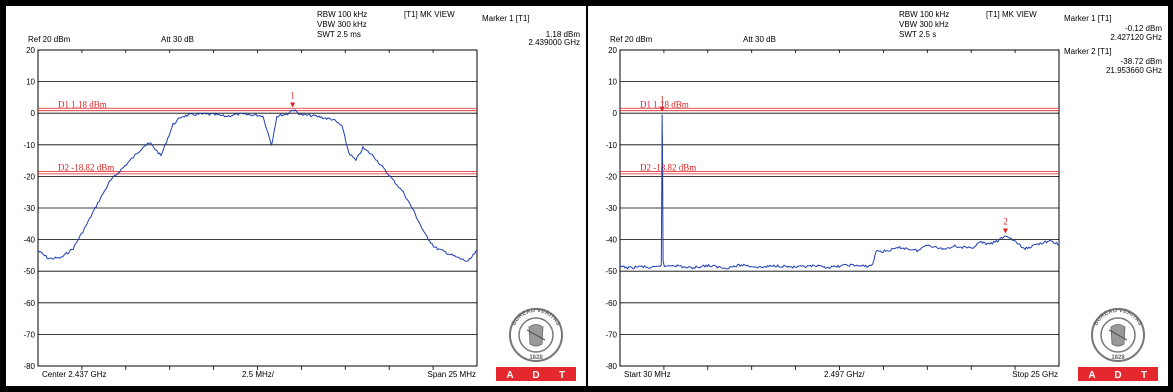 This screenshot has width=1173, height=392. Describe the element at coordinates (1005, 231) in the screenshot. I see `marker-2-symbol` at that location.